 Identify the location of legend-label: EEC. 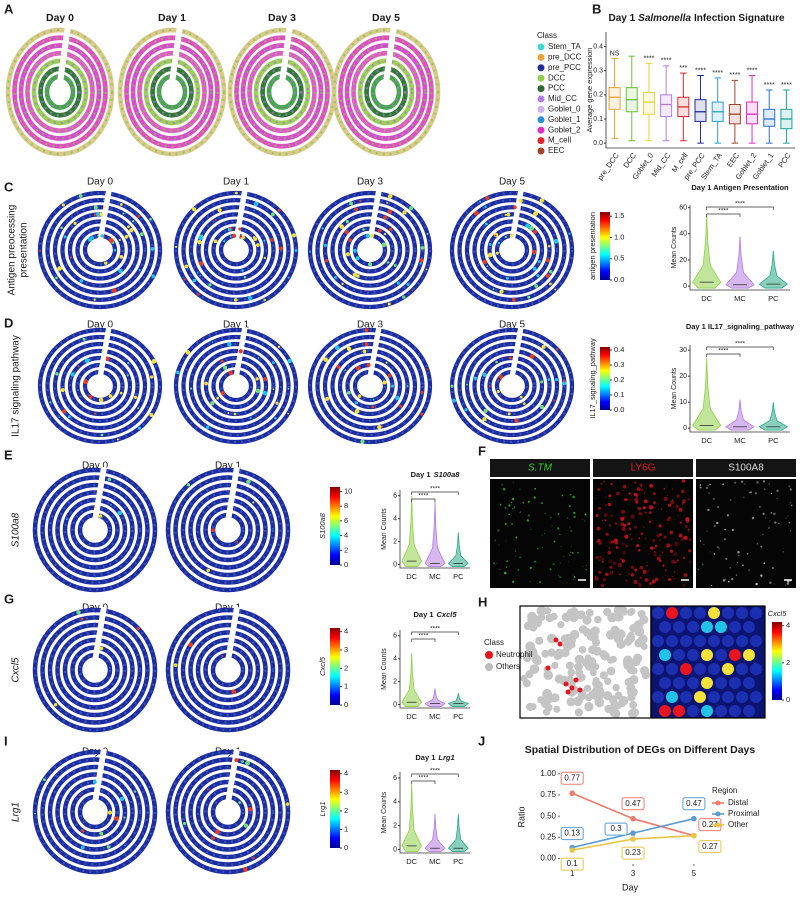
(556, 150).